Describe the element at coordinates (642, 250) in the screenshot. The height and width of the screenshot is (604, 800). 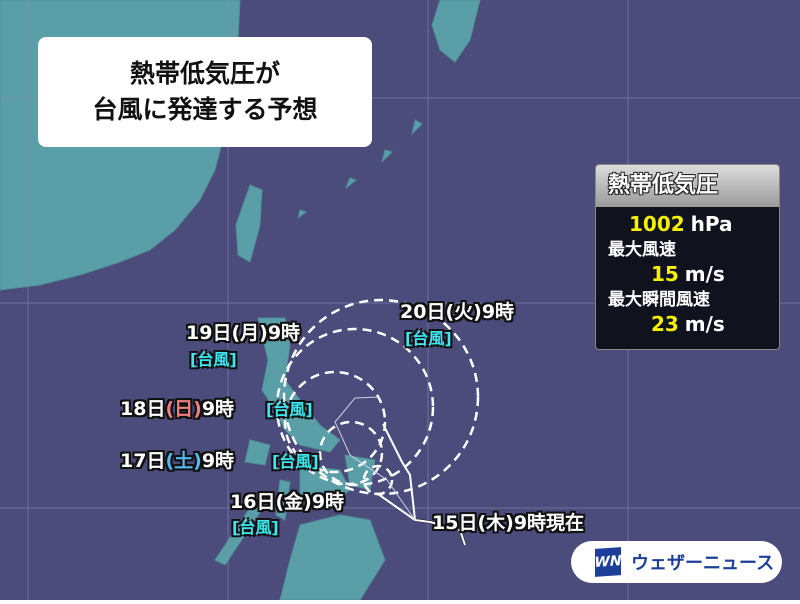
I see `max-wind-label: 最大風速` at that location.